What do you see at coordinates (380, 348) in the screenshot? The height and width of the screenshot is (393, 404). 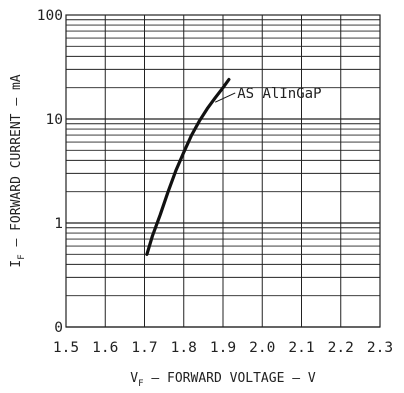 I see `x-tick-label: 2.3` at bounding box center [380, 348].